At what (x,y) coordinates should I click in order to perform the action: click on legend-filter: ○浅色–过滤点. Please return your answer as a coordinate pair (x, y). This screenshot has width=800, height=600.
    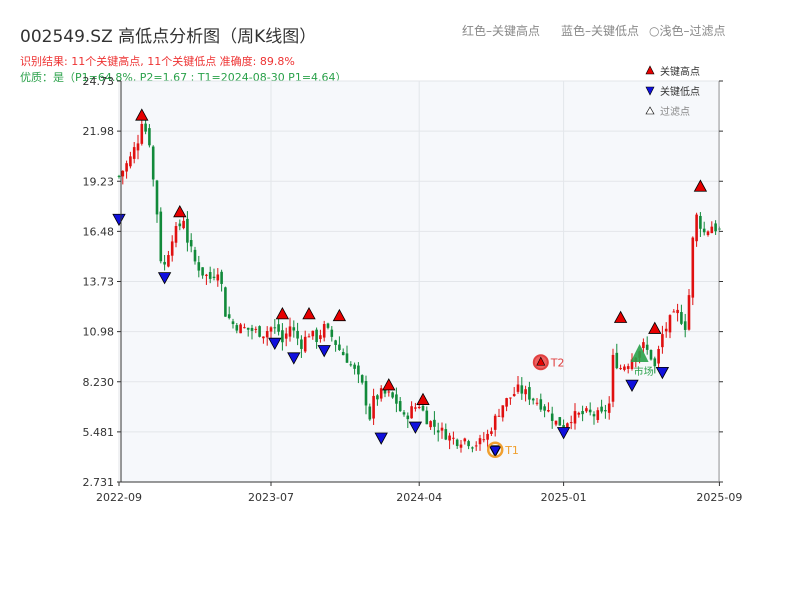
    Looking at the image, I should click on (687, 31).